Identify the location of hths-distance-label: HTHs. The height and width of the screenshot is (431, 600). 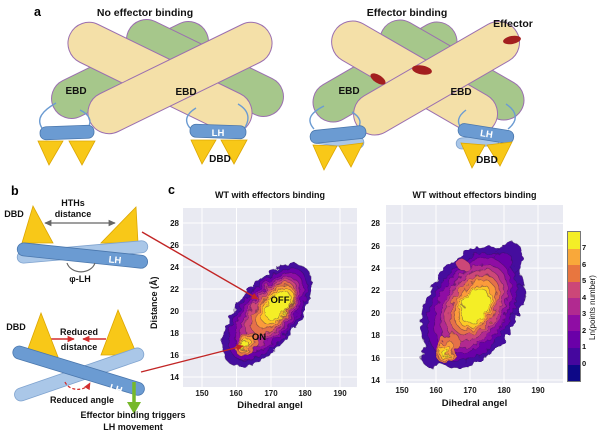
(73, 203).